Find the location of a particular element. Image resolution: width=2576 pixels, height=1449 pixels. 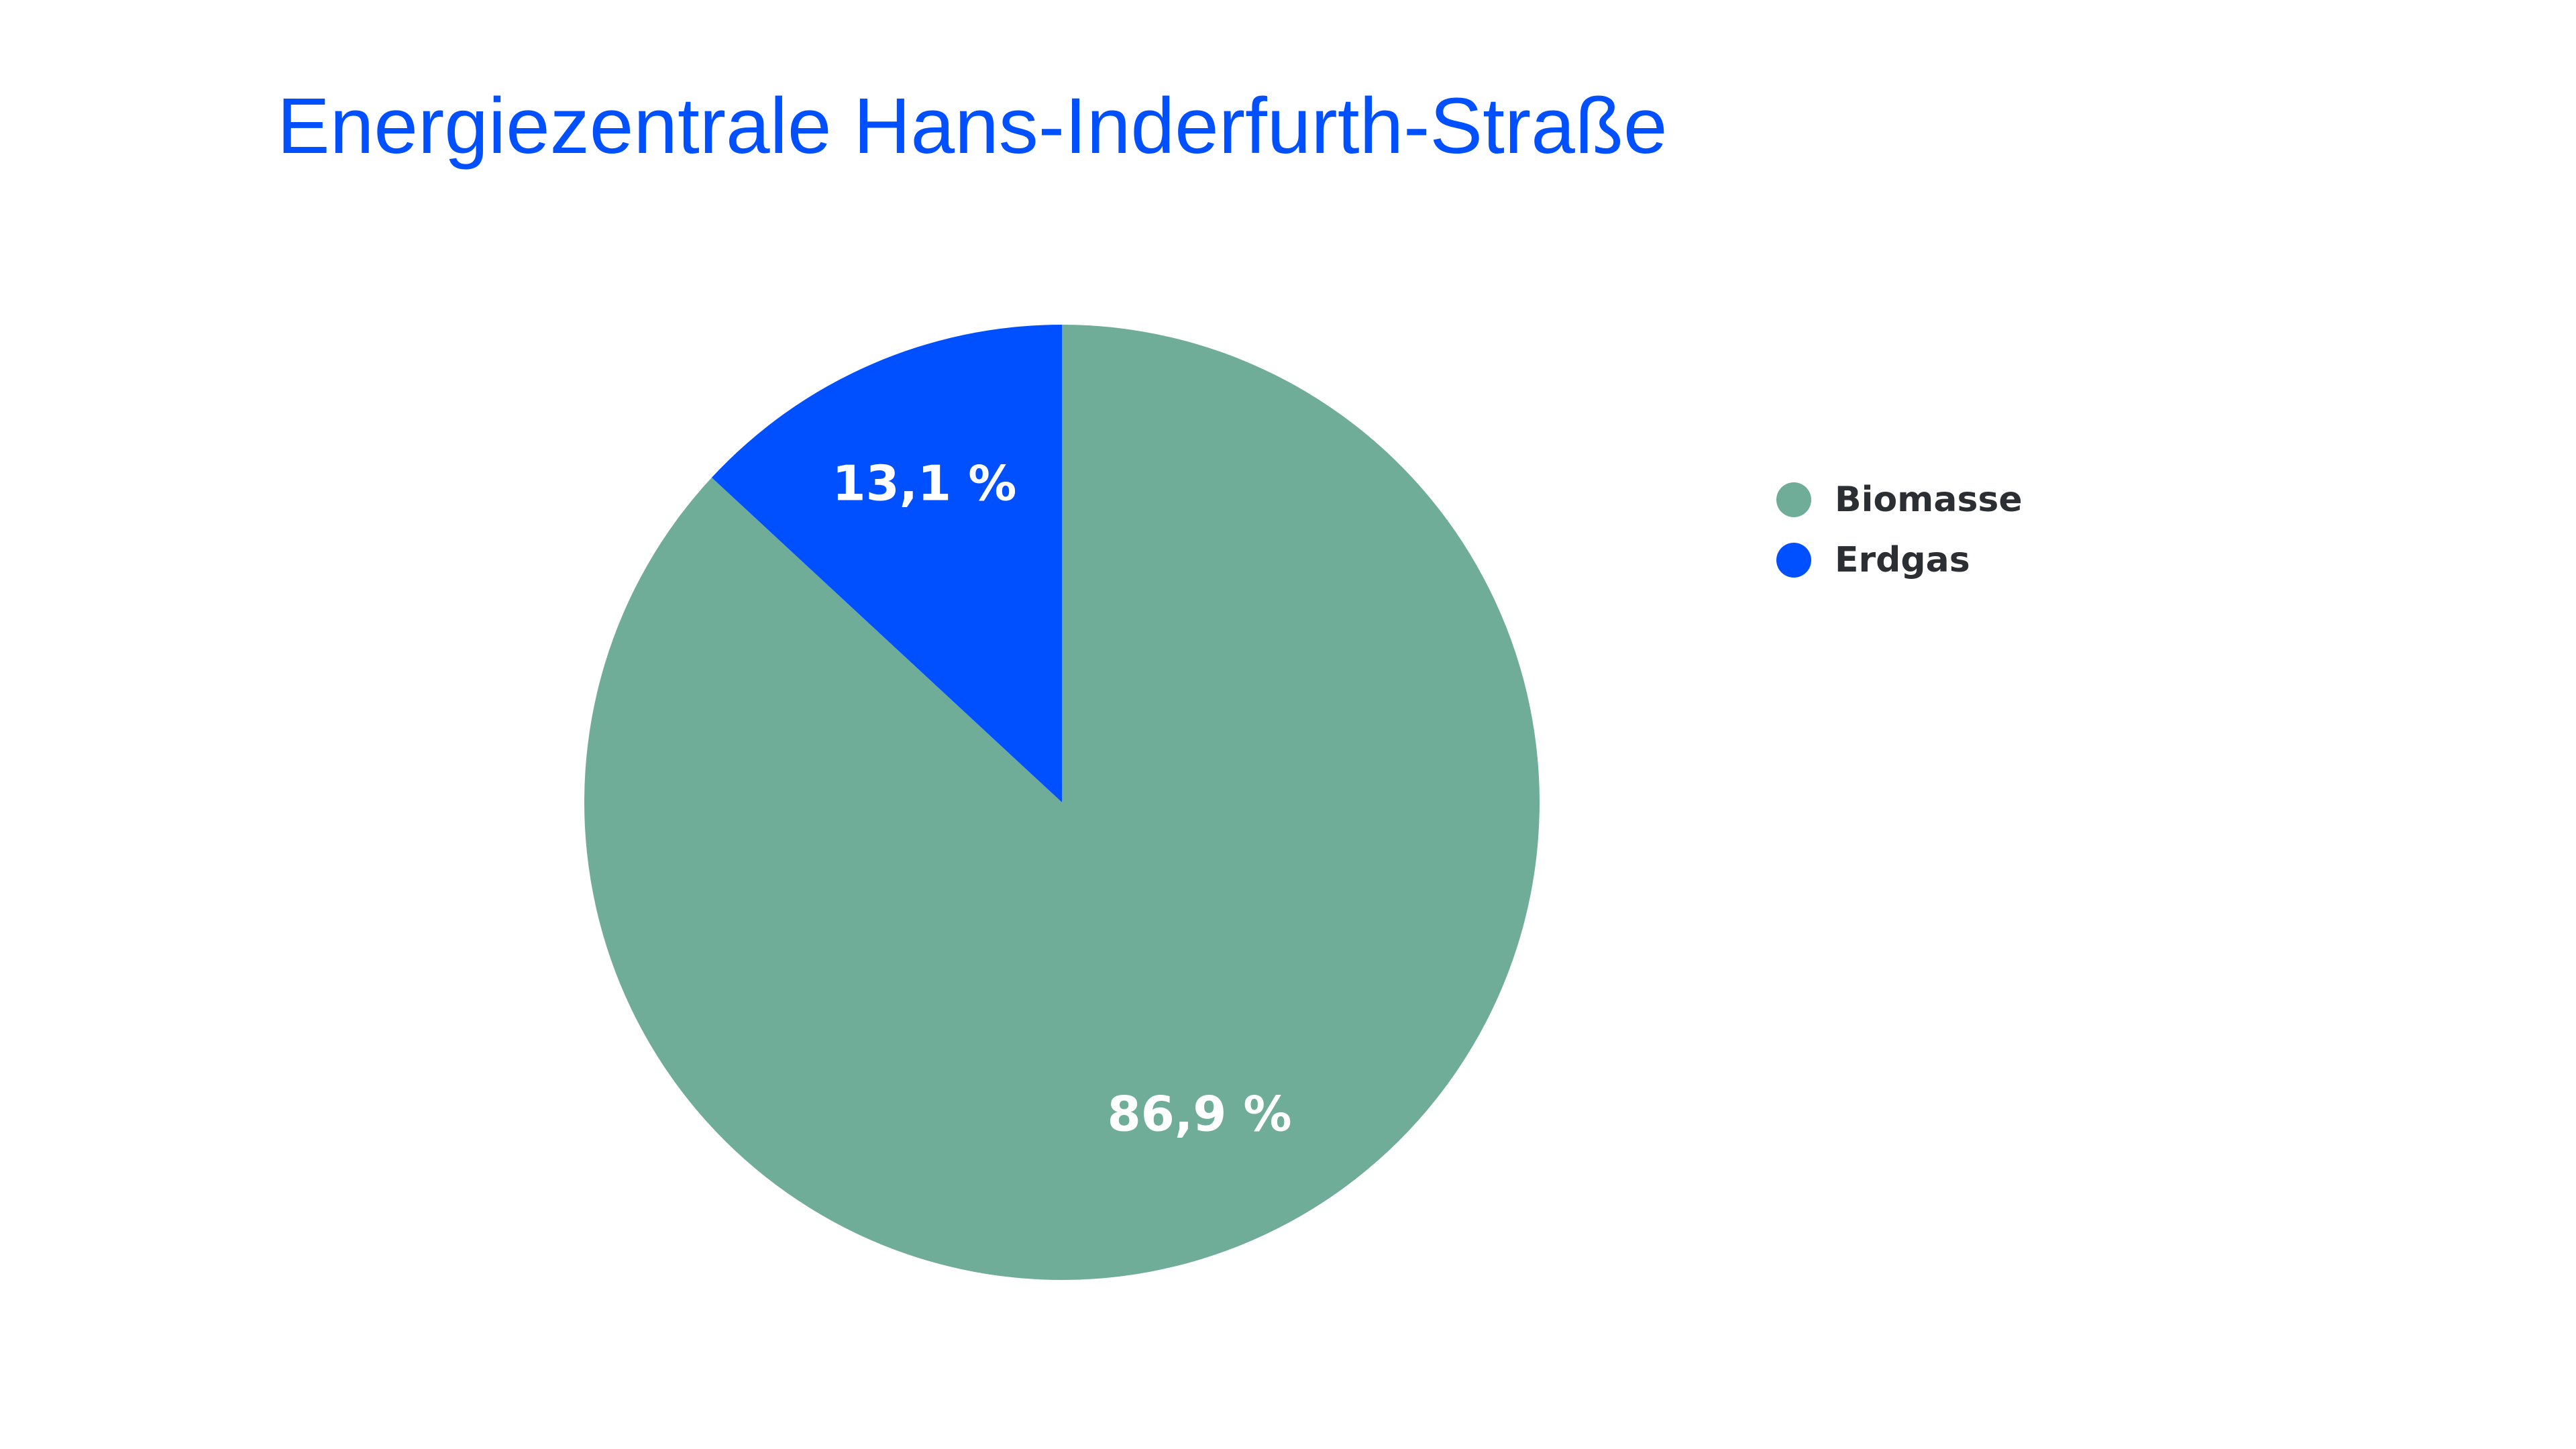

legend: Biomasse Erdgas is located at coordinates (1899, 530).